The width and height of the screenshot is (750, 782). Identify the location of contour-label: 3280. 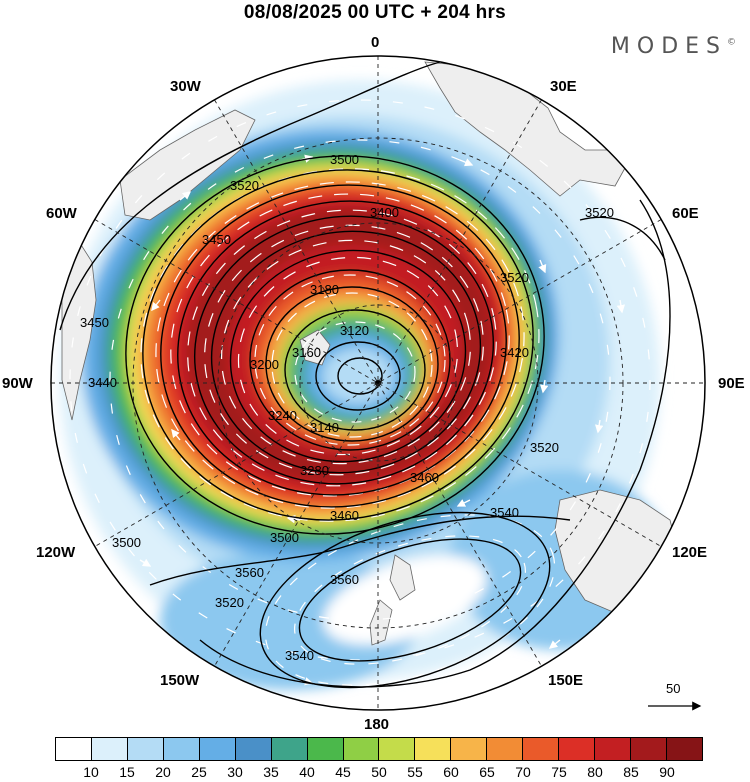
(314, 470).